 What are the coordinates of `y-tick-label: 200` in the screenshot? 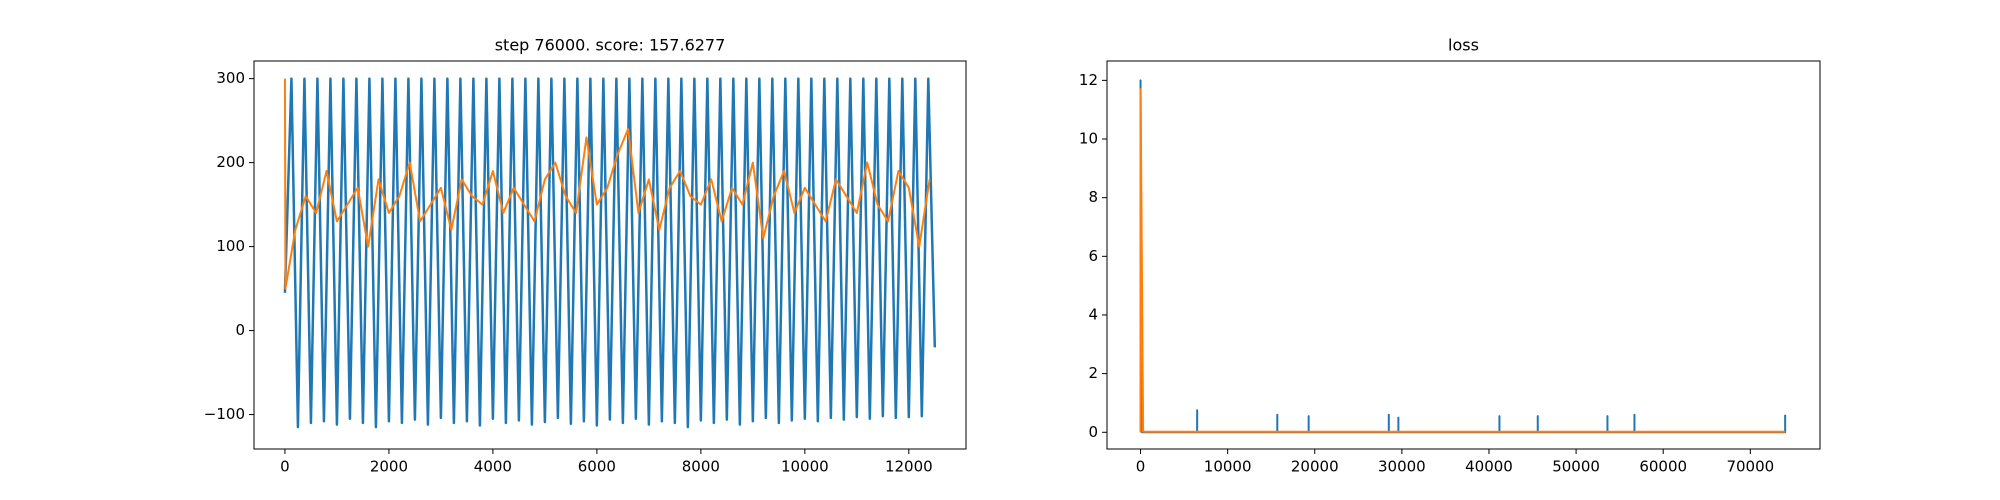 It's located at (230, 162).